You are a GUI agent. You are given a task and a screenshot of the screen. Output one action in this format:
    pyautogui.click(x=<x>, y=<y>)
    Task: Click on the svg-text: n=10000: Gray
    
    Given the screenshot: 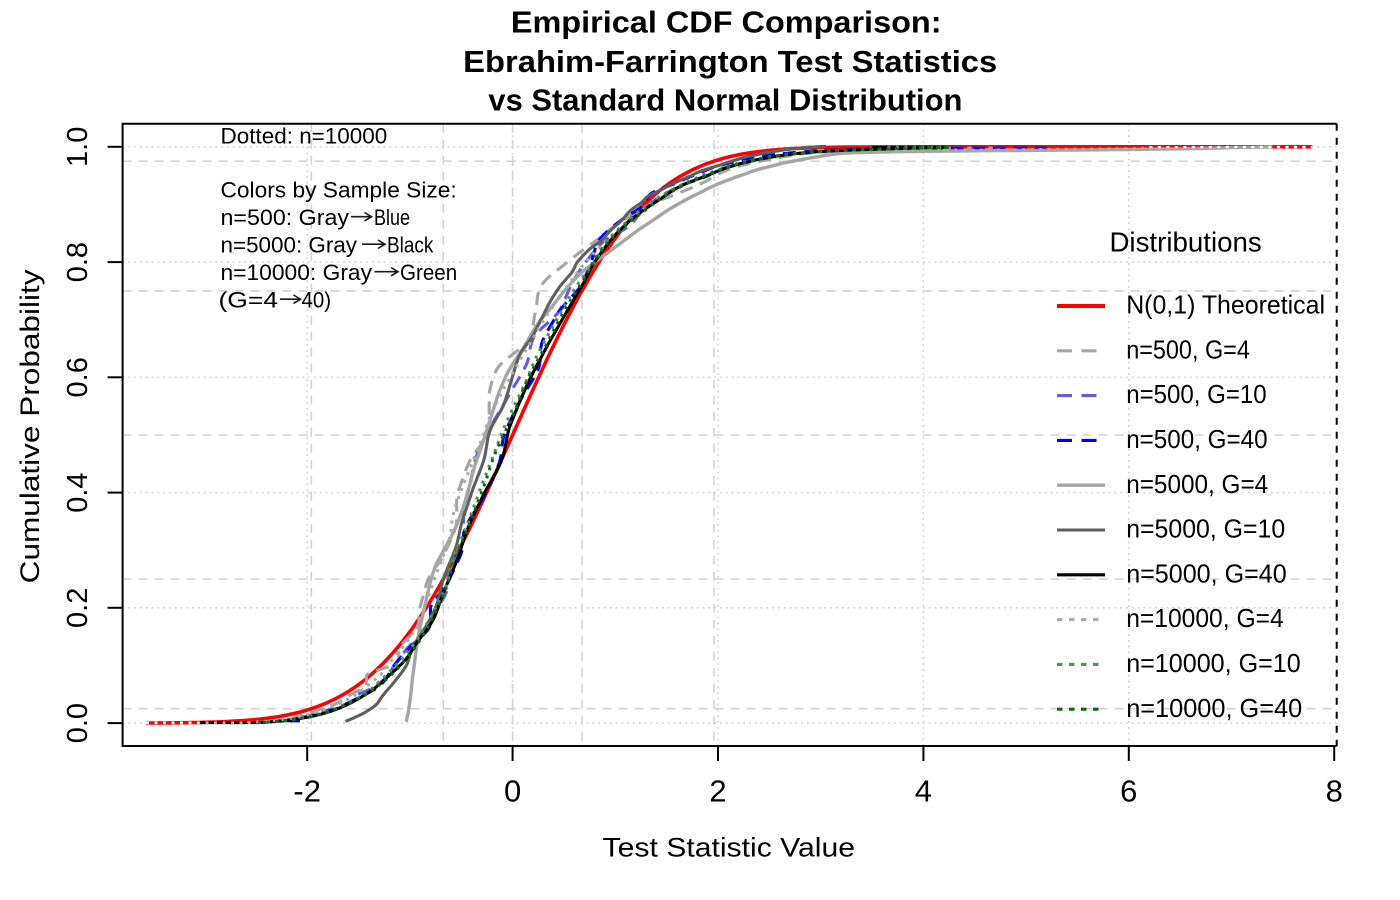 What is the action you would take?
    pyautogui.click(x=297, y=272)
    